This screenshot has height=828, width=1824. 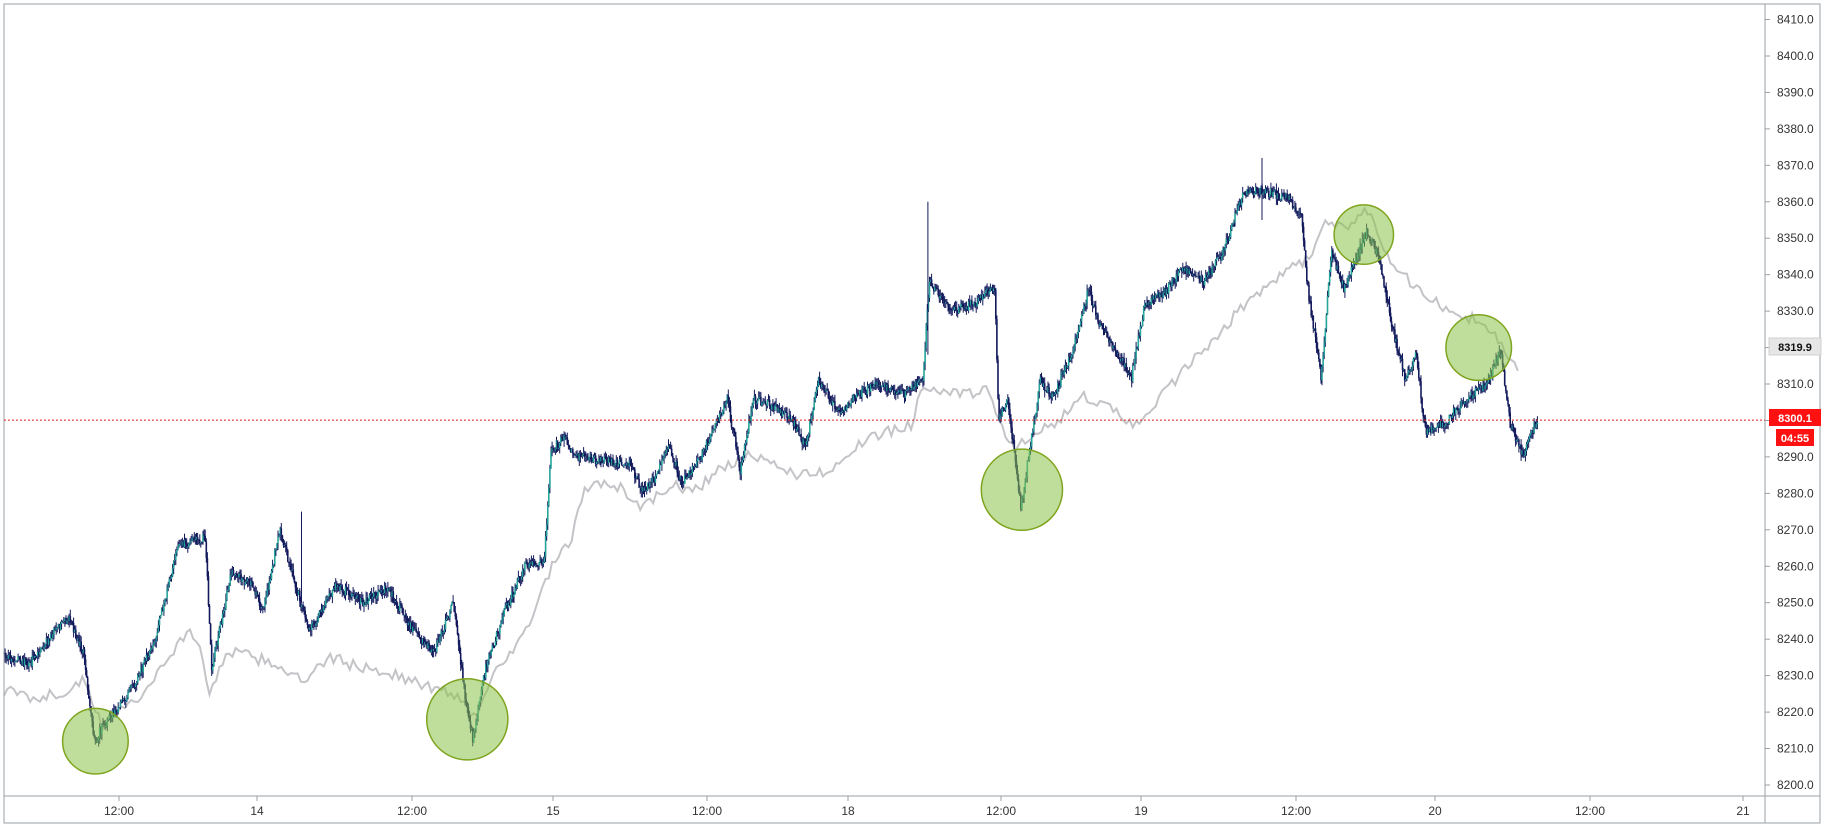 I want to click on highlight-circle, so click(x=1022, y=490).